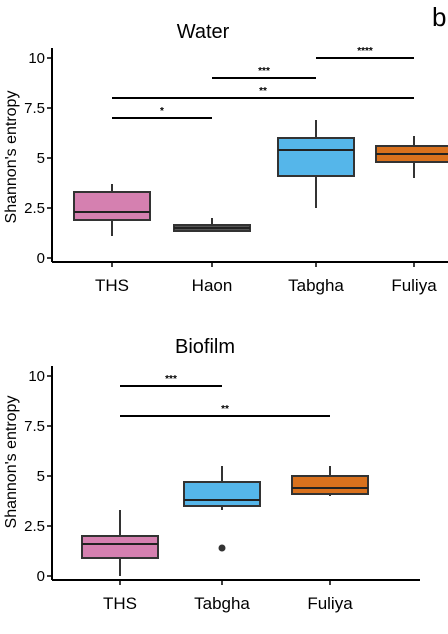 This screenshot has height=634, width=448. What do you see at coordinates (203, 32) in the screenshot?
I see `water-chart-title: Water` at bounding box center [203, 32].